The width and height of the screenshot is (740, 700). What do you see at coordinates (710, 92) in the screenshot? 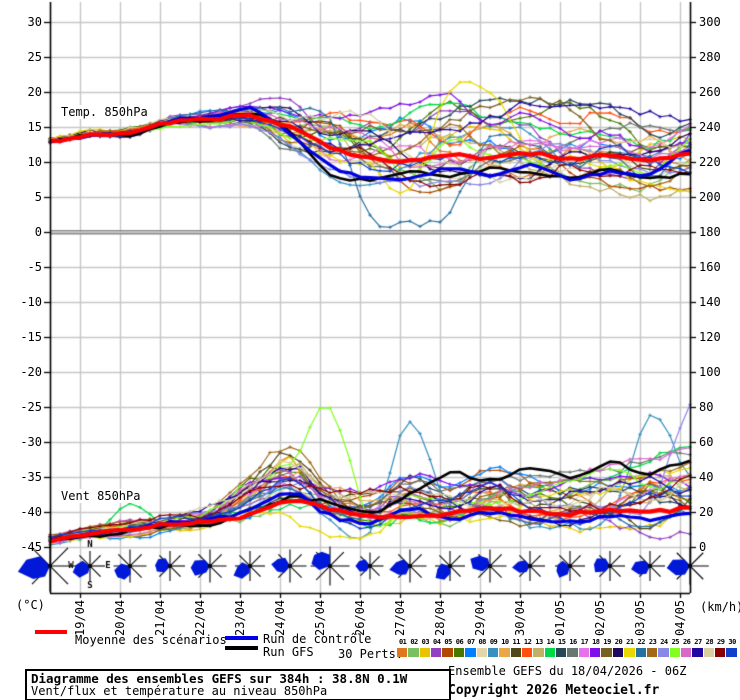
I see `y-right-tick-label: 260` at bounding box center [710, 92].